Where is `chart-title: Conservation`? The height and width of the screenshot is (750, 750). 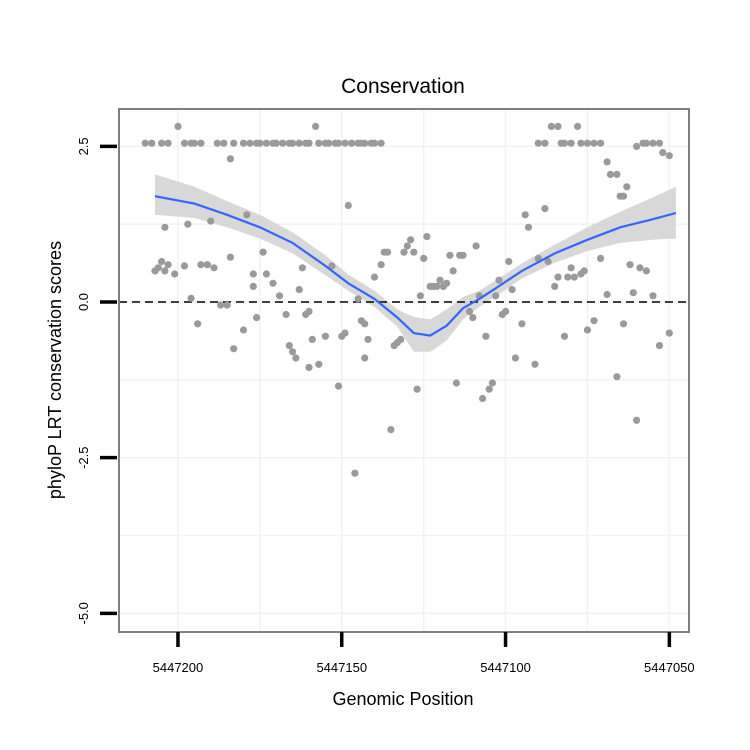
chart-title: Conservation is located at coordinates (403, 86).